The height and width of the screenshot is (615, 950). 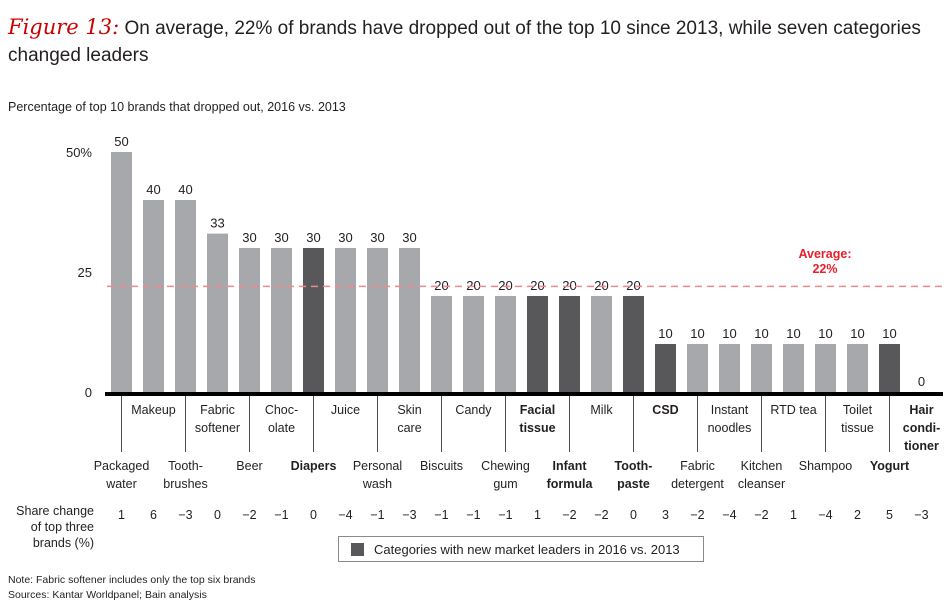 I want to click on category-label: Milk, so click(x=601, y=410).